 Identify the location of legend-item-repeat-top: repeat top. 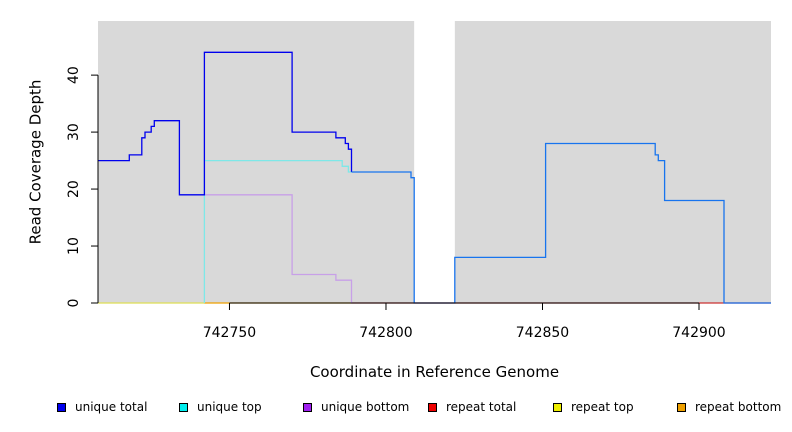
(593, 407).